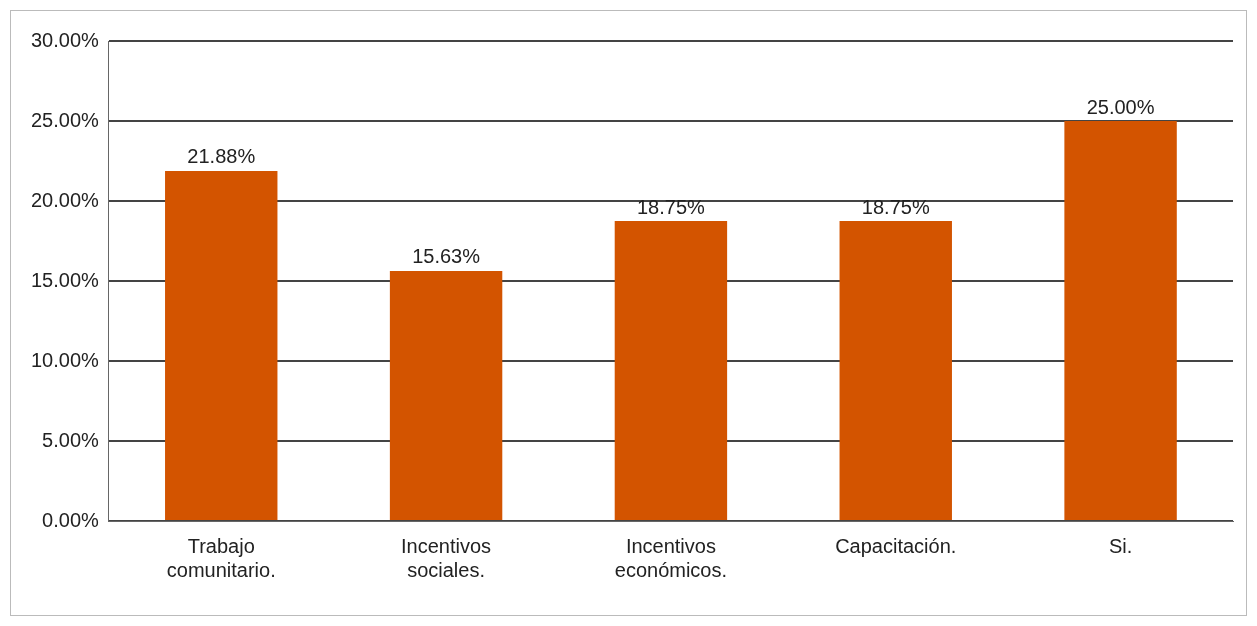 The height and width of the screenshot is (626, 1257). Describe the element at coordinates (71, 519) in the screenshot. I see `y-tick-label: 0.00%` at that location.